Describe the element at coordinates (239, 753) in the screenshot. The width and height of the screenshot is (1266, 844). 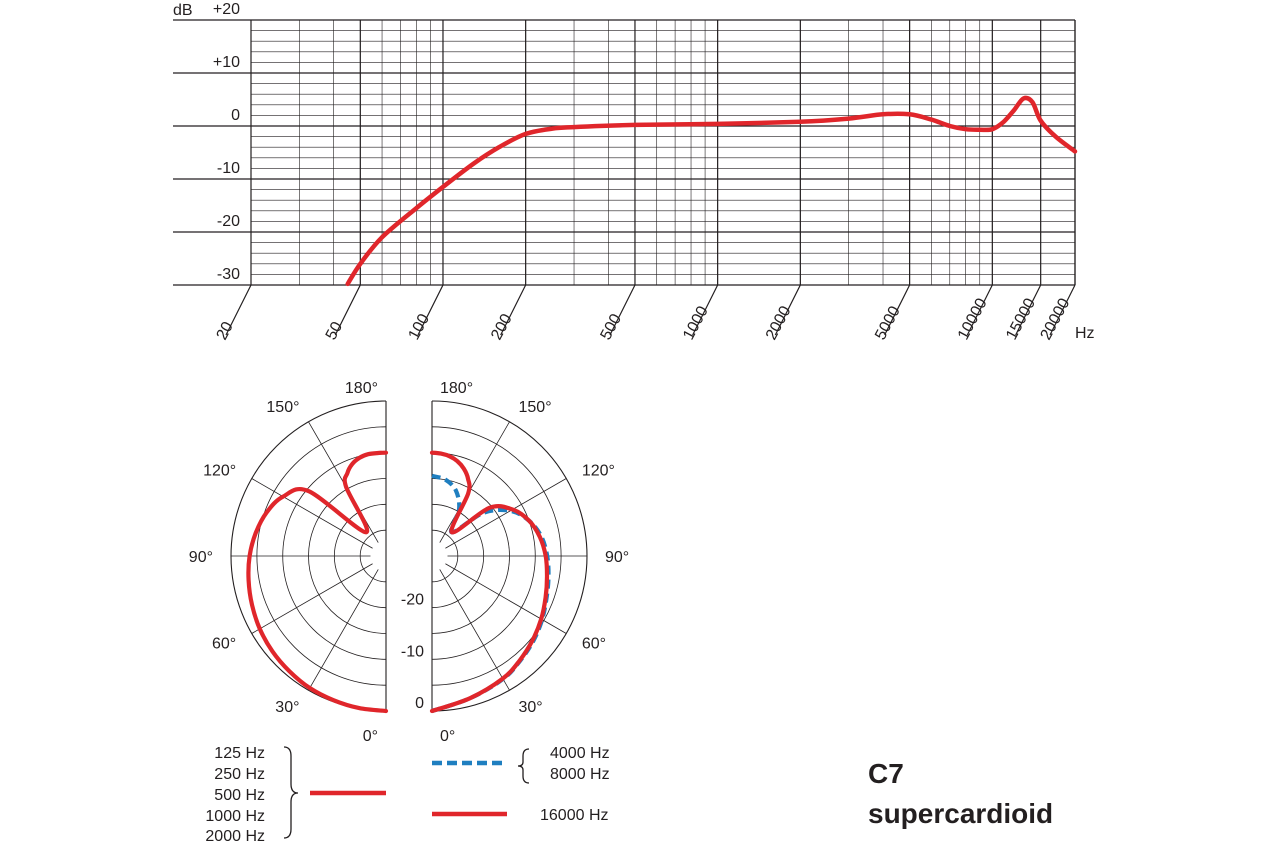
I see `legend-entry-125hz: 125 Hz` at that location.